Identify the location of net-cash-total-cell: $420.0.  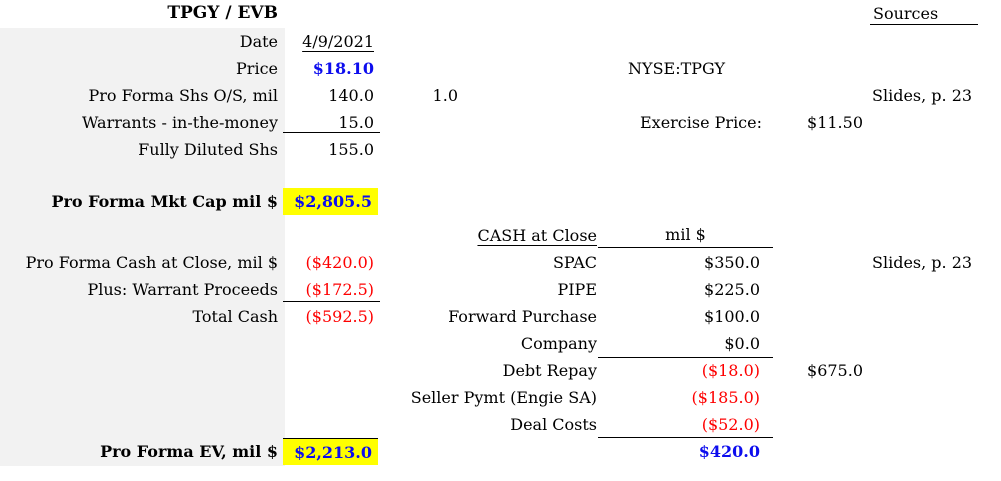
(729, 451).